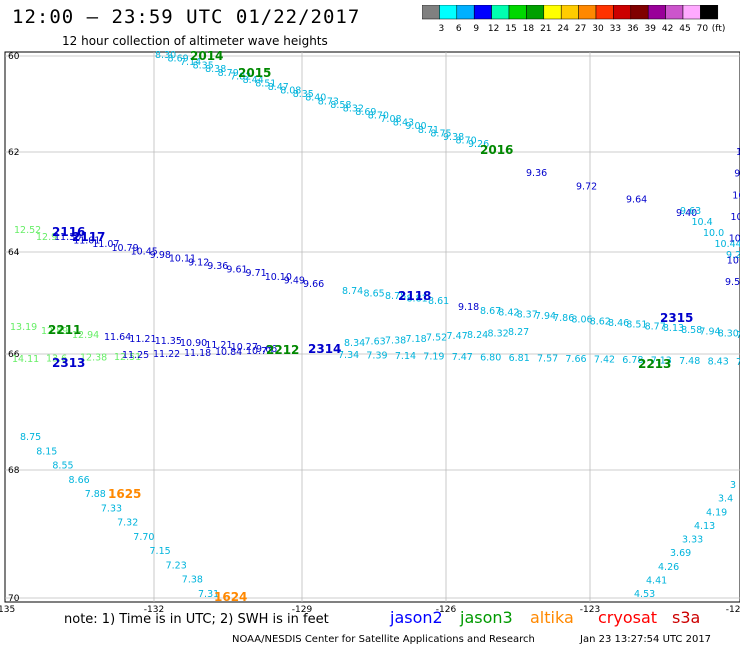  I want to click on track-id-label: 2118, so click(414, 296).